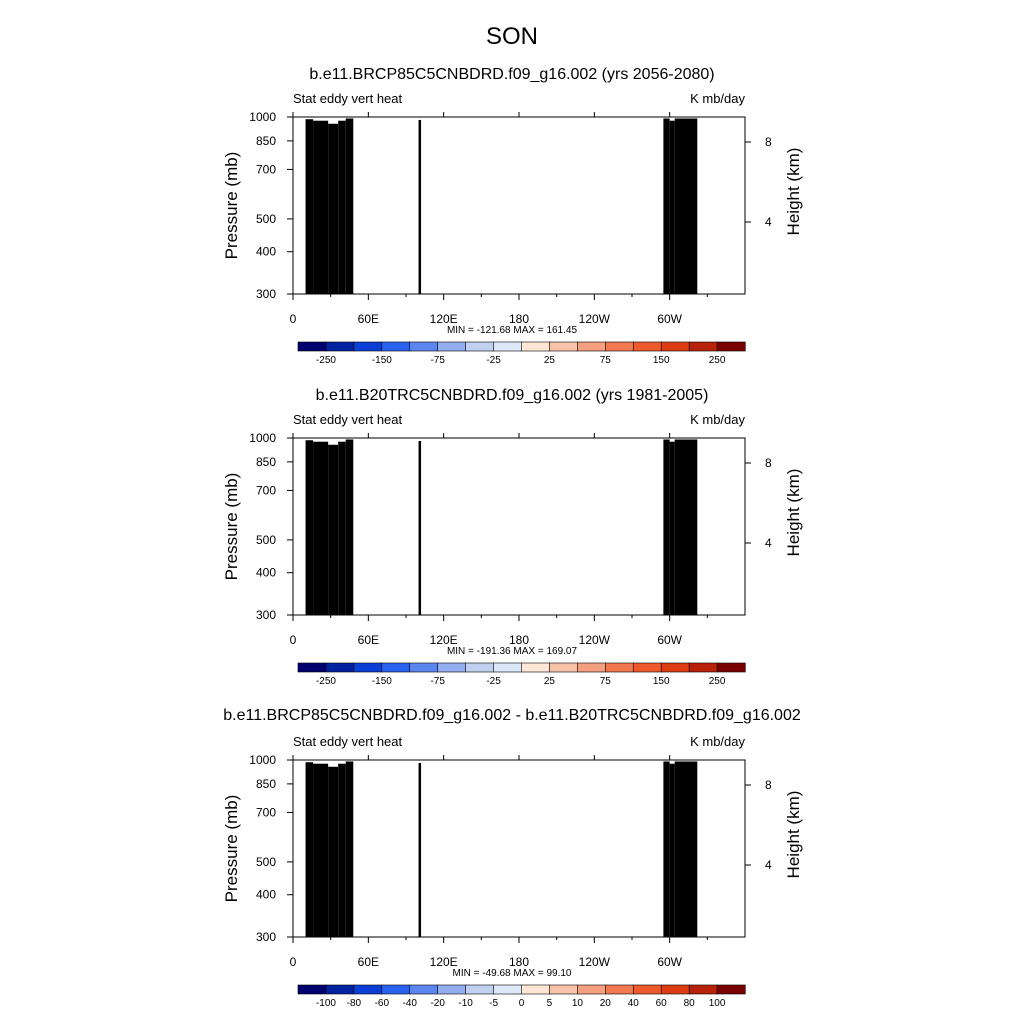 The height and width of the screenshot is (1029, 1024). I want to click on y-tick-label: 1000, so click(262, 117).